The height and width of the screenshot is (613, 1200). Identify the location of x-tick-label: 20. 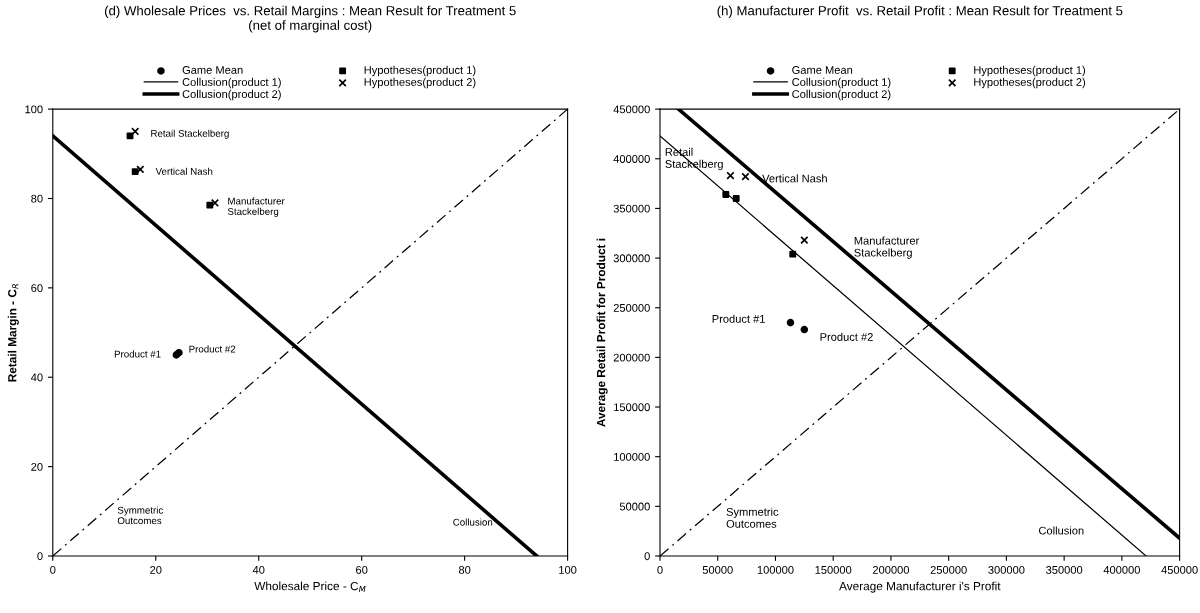
(156, 570).